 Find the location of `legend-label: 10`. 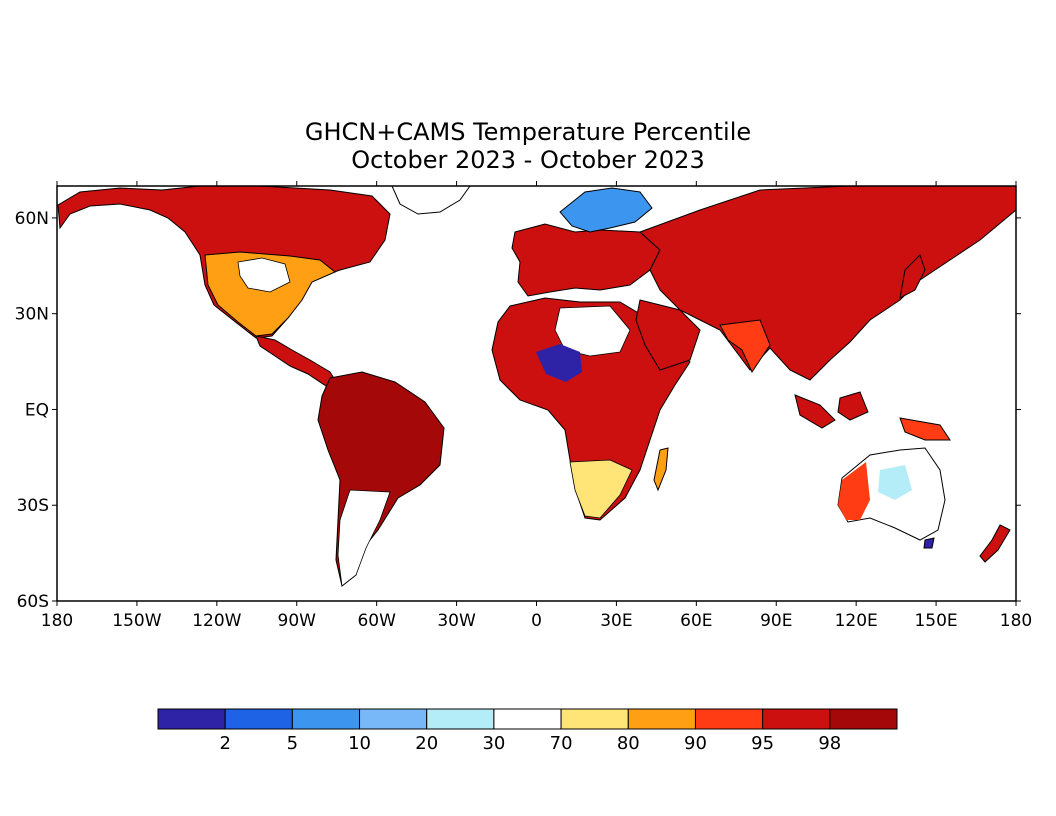

legend-label: 10 is located at coordinates (359, 743).